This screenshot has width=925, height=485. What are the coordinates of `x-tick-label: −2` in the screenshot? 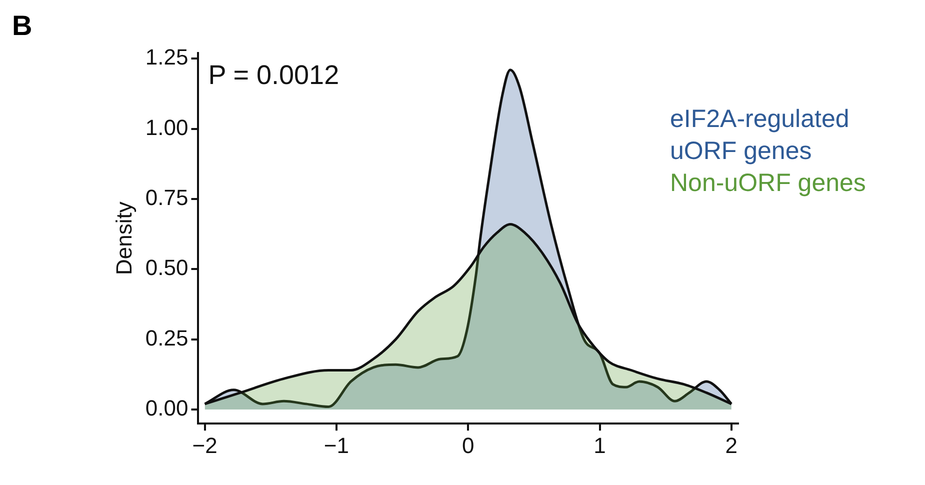 It's located at (205, 445).